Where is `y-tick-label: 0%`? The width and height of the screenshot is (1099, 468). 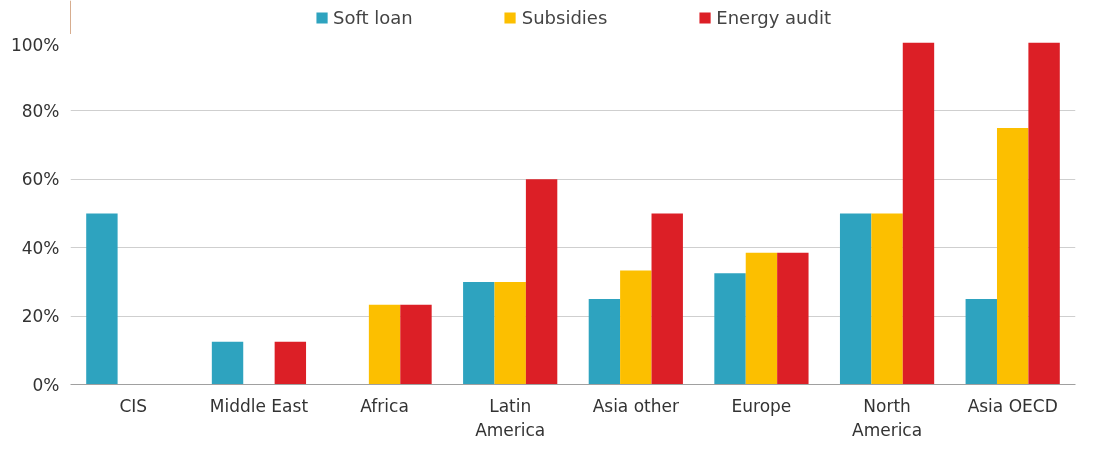
y-tick-label: 0% is located at coordinates (46, 384).